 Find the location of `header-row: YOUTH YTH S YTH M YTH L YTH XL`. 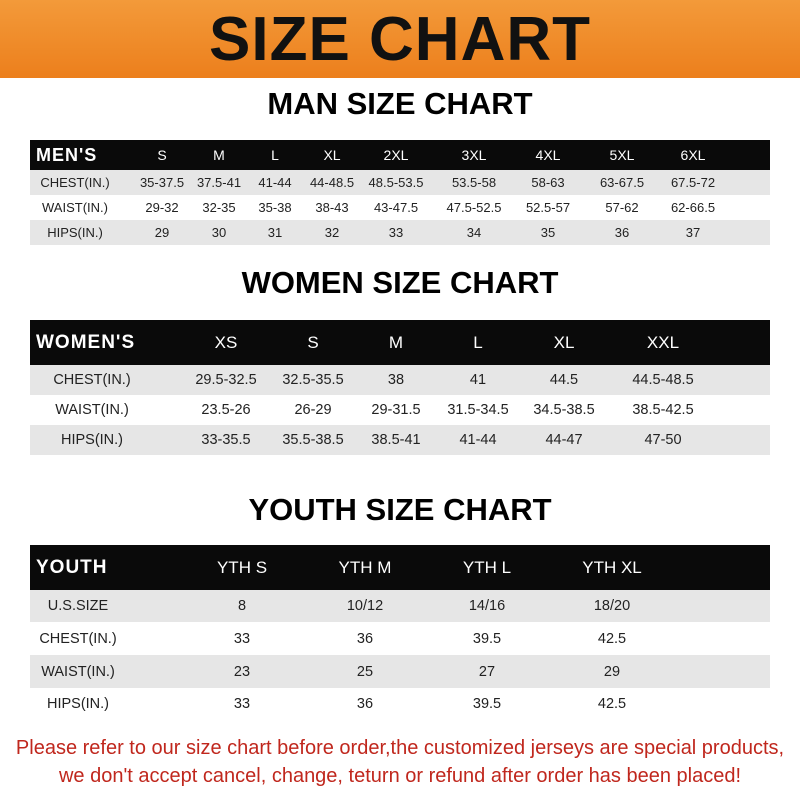

header-row: YOUTH YTH S YTH M YTH L YTH XL is located at coordinates (400, 567).